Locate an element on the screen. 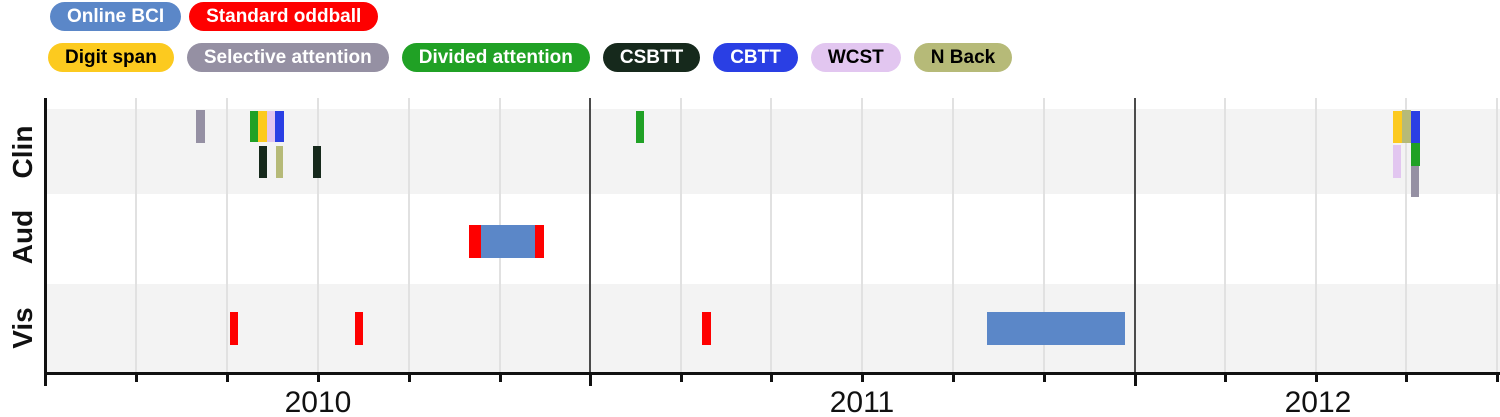  year-label: 2010 is located at coordinates (318, 401).